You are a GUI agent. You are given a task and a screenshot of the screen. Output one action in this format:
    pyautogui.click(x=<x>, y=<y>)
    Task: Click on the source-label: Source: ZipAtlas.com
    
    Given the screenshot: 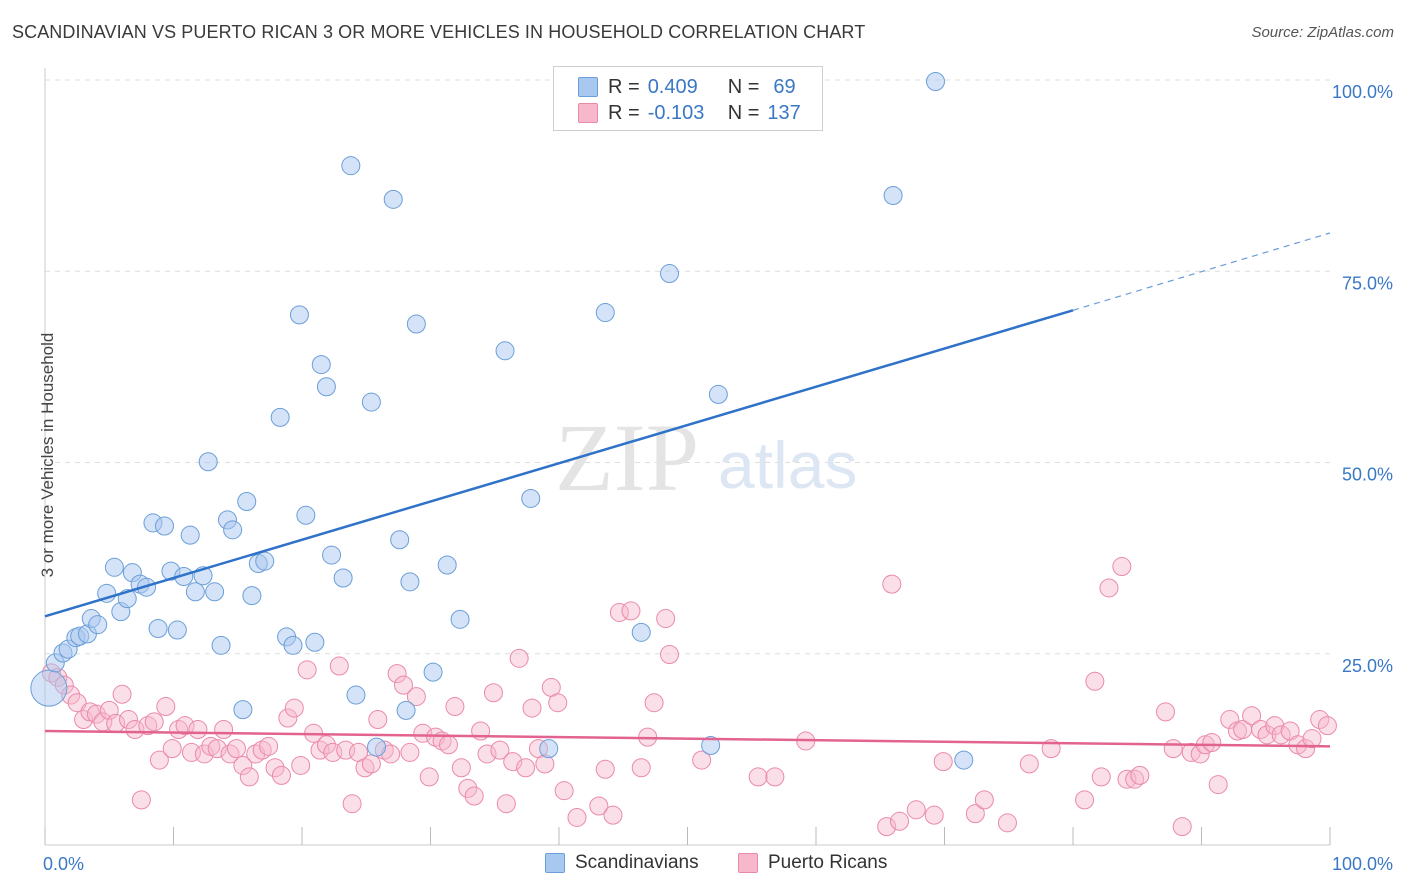 What is the action you would take?
    pyautogui.click(x=1322, y=32)
    